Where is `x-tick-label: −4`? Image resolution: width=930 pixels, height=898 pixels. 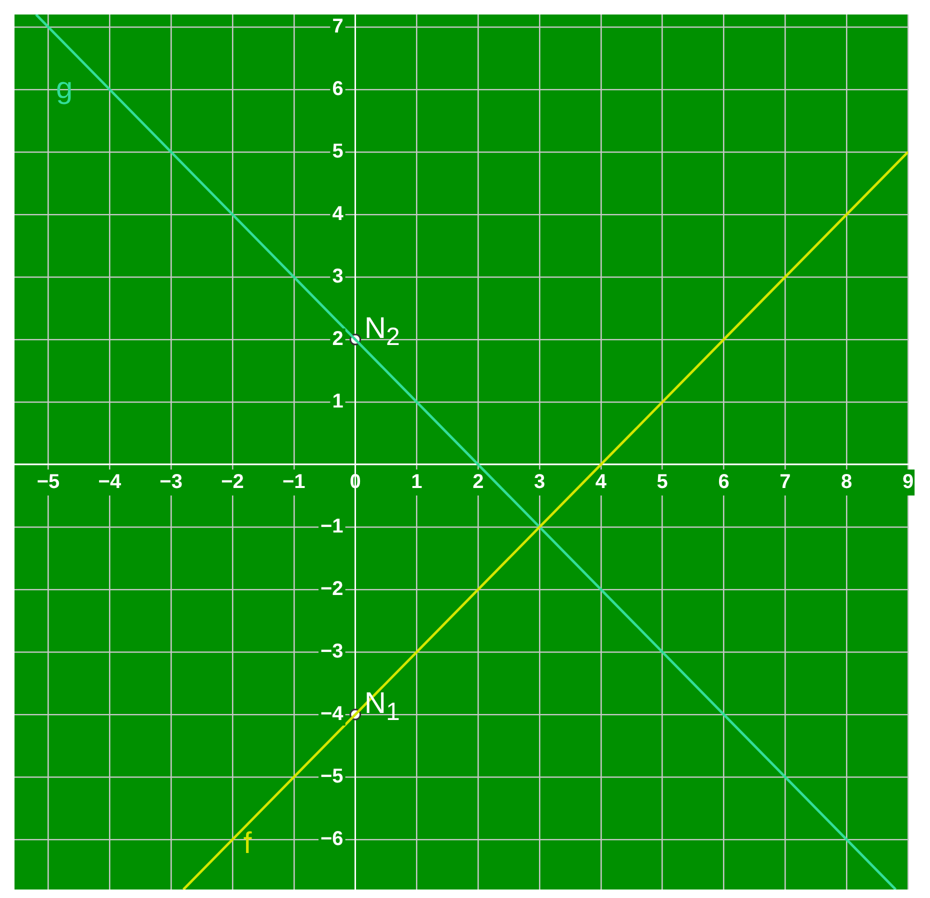
x-tick-label: −4 is located at coordinates (110, 482).